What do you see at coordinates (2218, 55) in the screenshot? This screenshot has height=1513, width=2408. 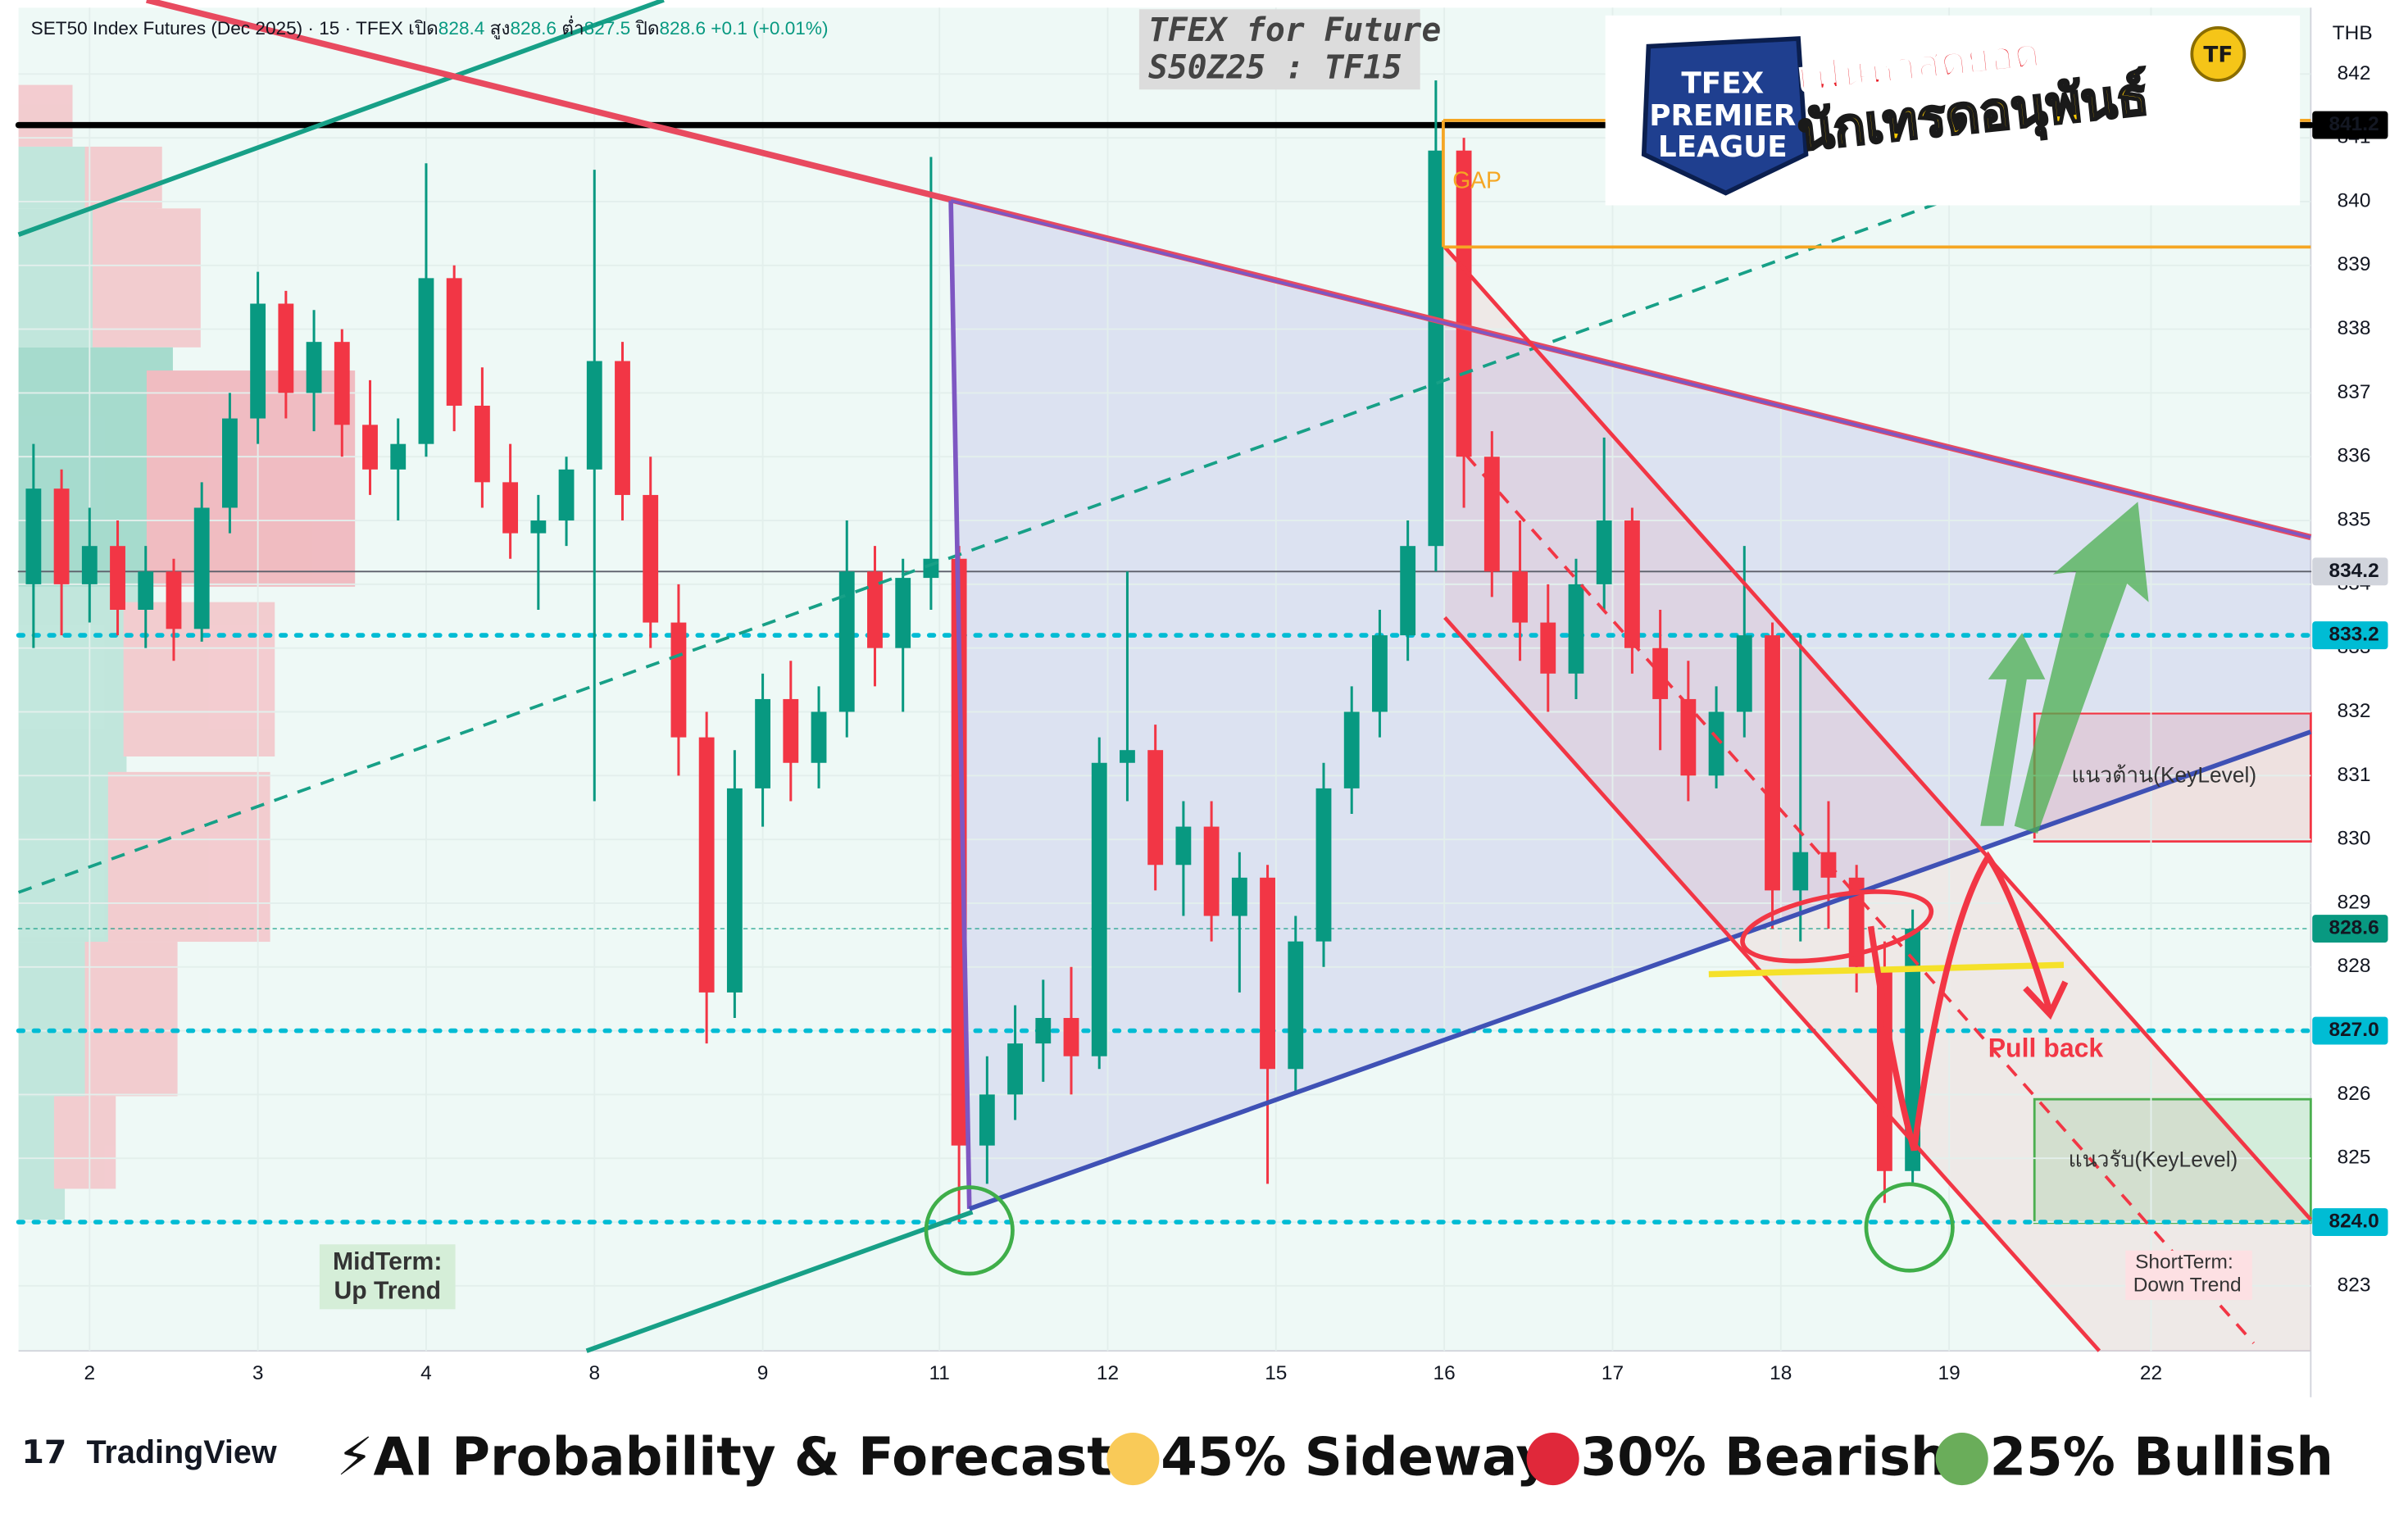 I see `logo-badge: TF` at bounding box center [2218, 55].